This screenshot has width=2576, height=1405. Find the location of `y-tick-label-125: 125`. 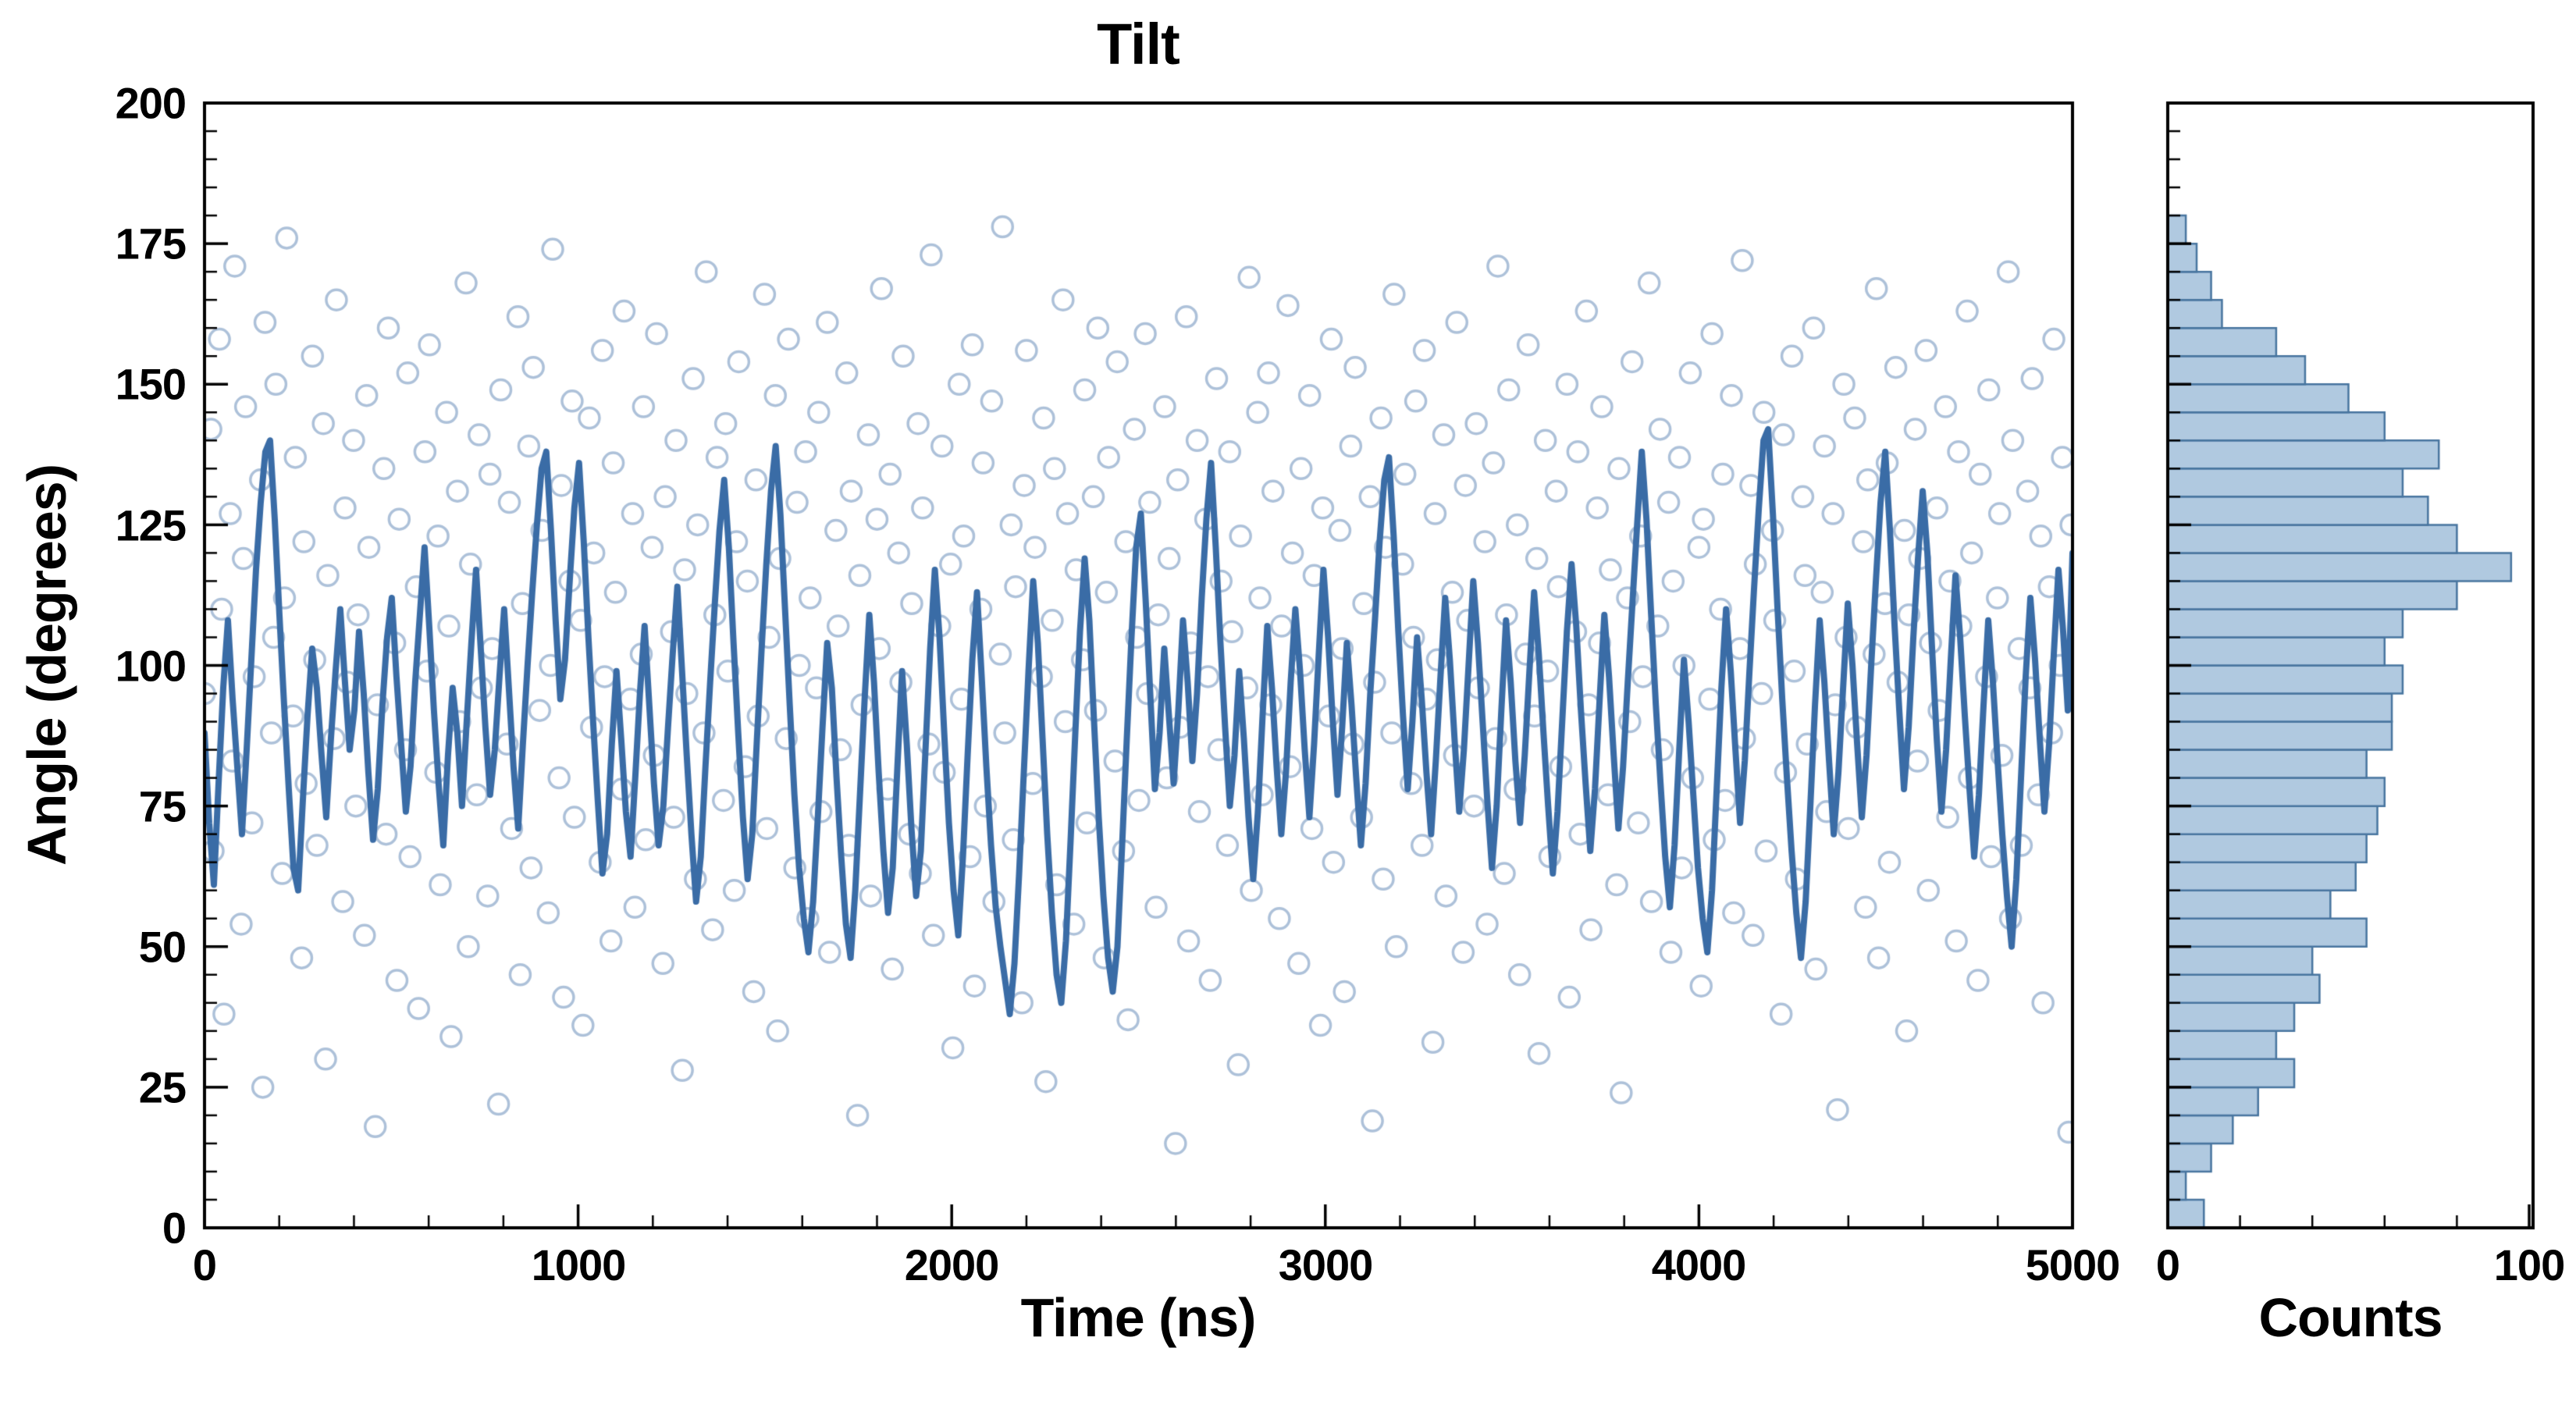

y-tick-label-125: 125 is located at coordinates (151, 525).